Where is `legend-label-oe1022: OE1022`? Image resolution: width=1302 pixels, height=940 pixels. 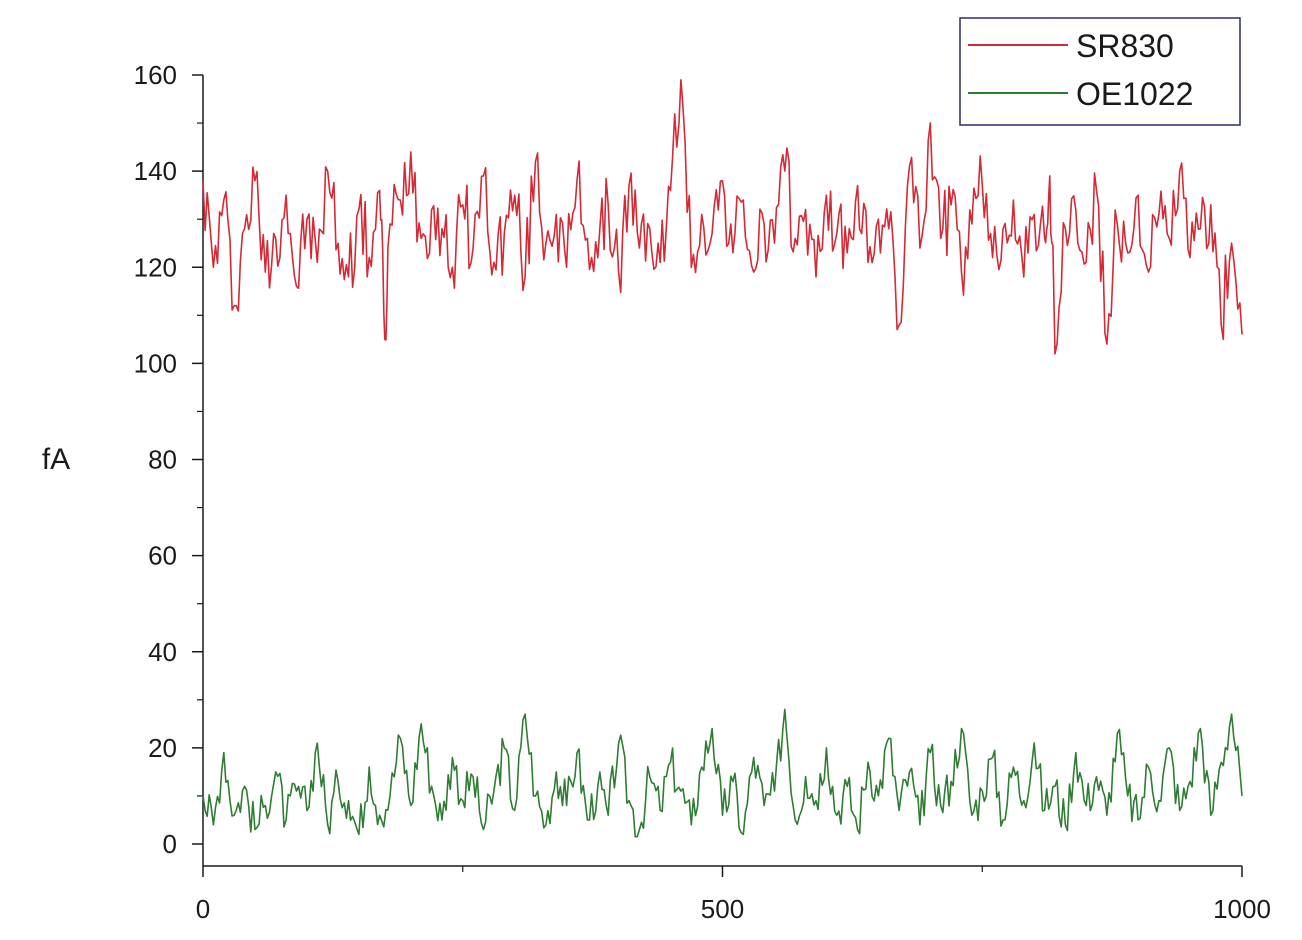
legend-label-oe1022: OE1022 is located at coordinates (1134, 94).